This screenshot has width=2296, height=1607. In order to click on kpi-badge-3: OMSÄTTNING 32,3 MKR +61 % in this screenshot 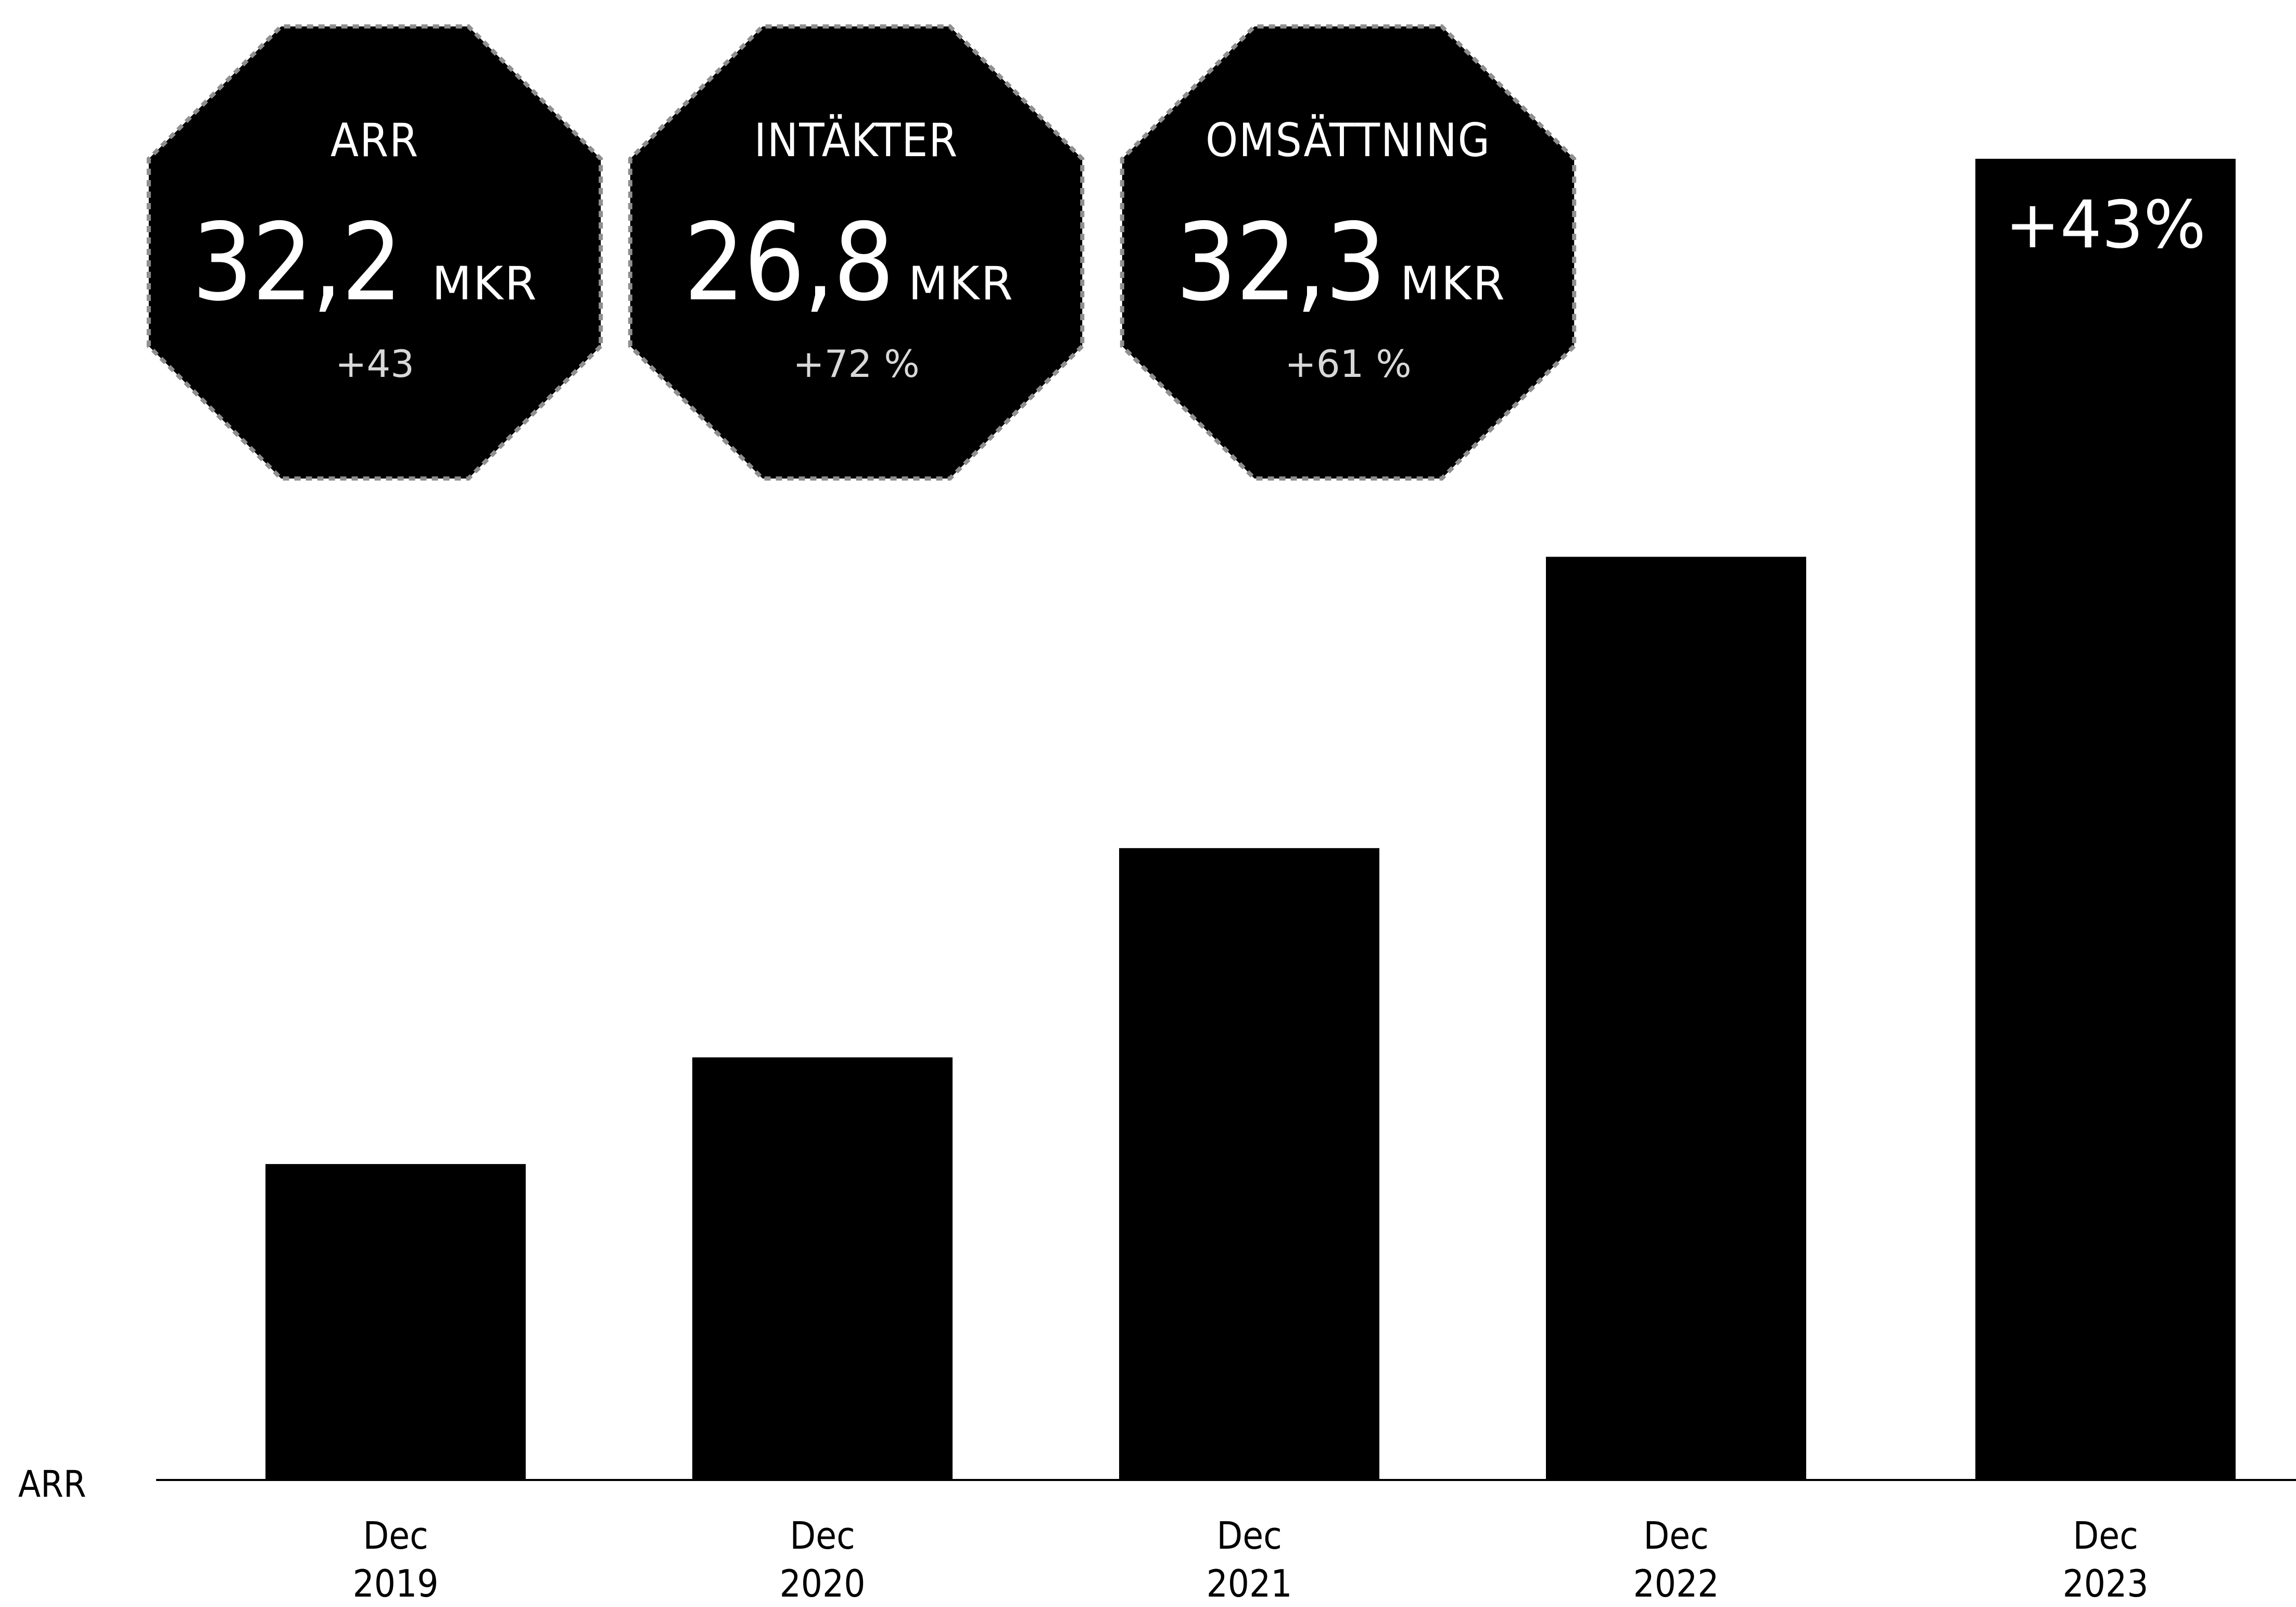, I will do `click(1348, 252)`.